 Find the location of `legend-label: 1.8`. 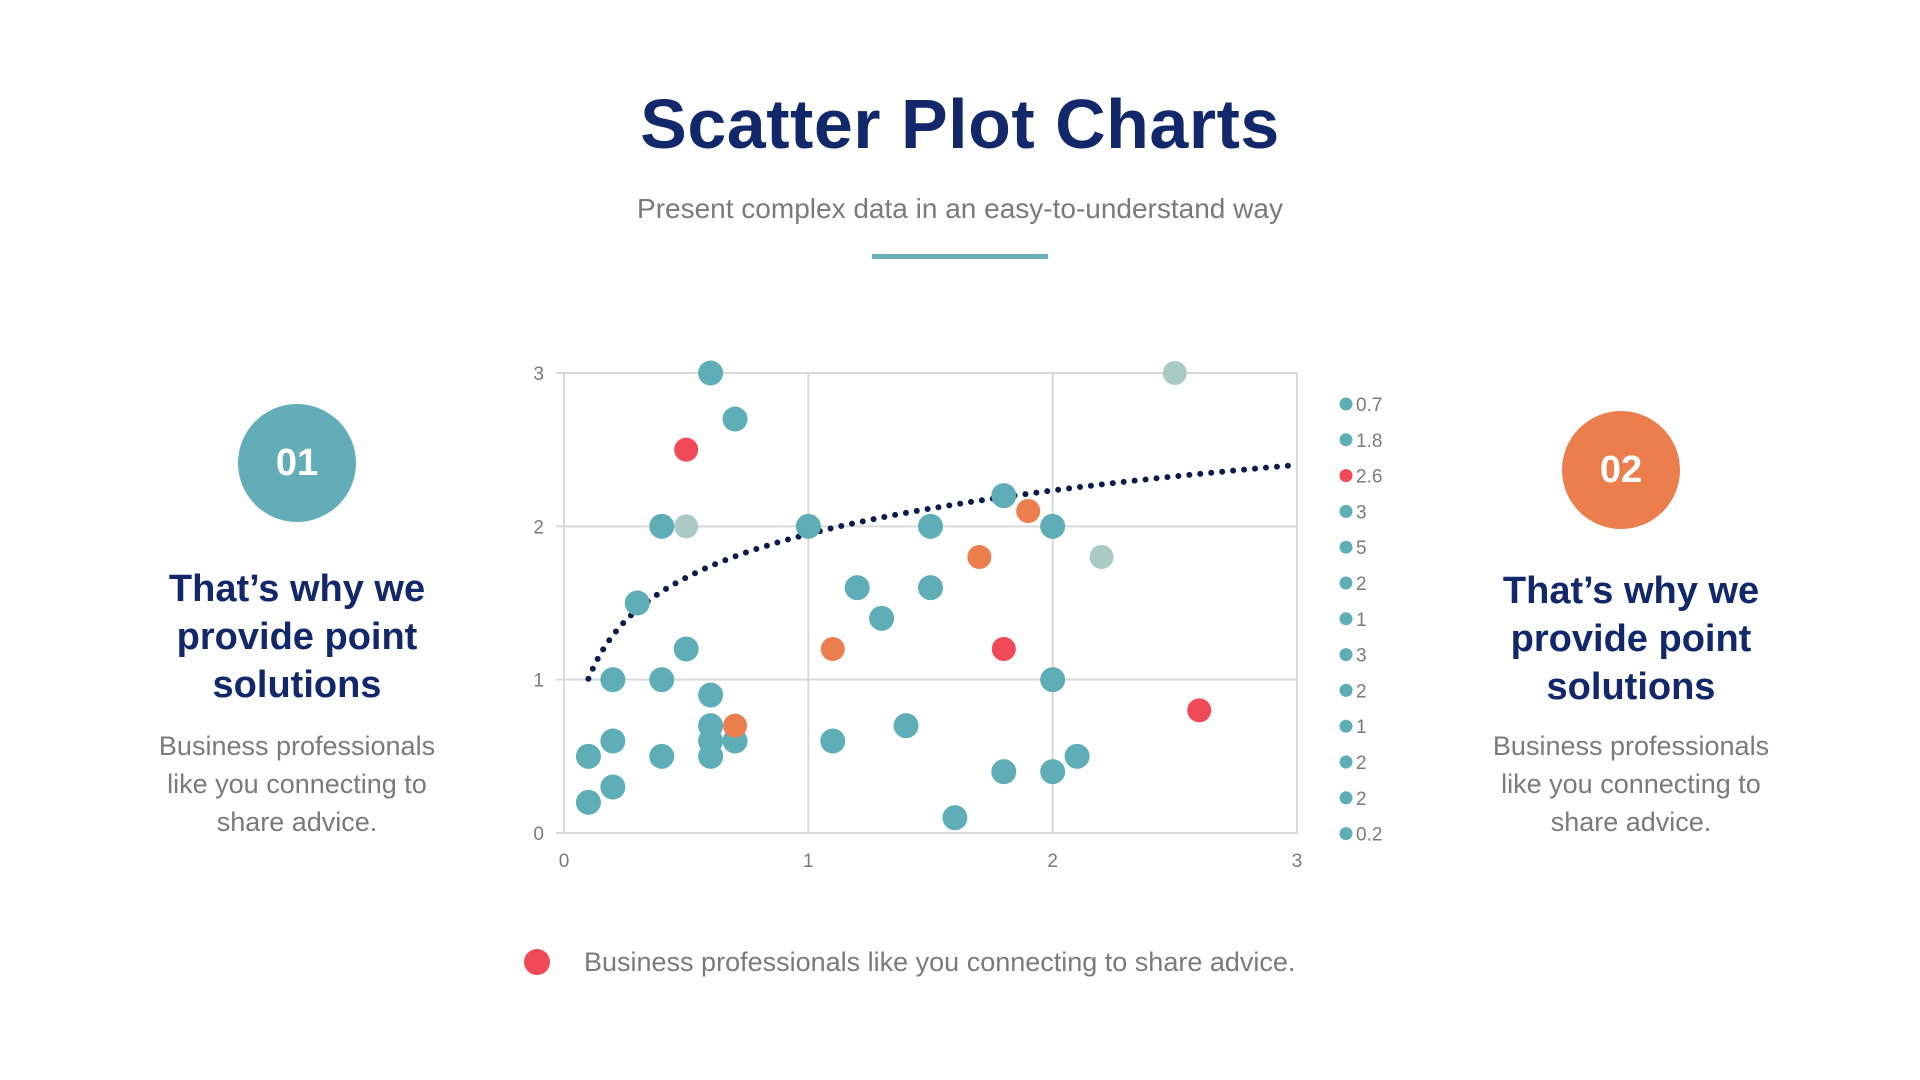

legend-label: 1.8 is located at coordinates (1369, 441).